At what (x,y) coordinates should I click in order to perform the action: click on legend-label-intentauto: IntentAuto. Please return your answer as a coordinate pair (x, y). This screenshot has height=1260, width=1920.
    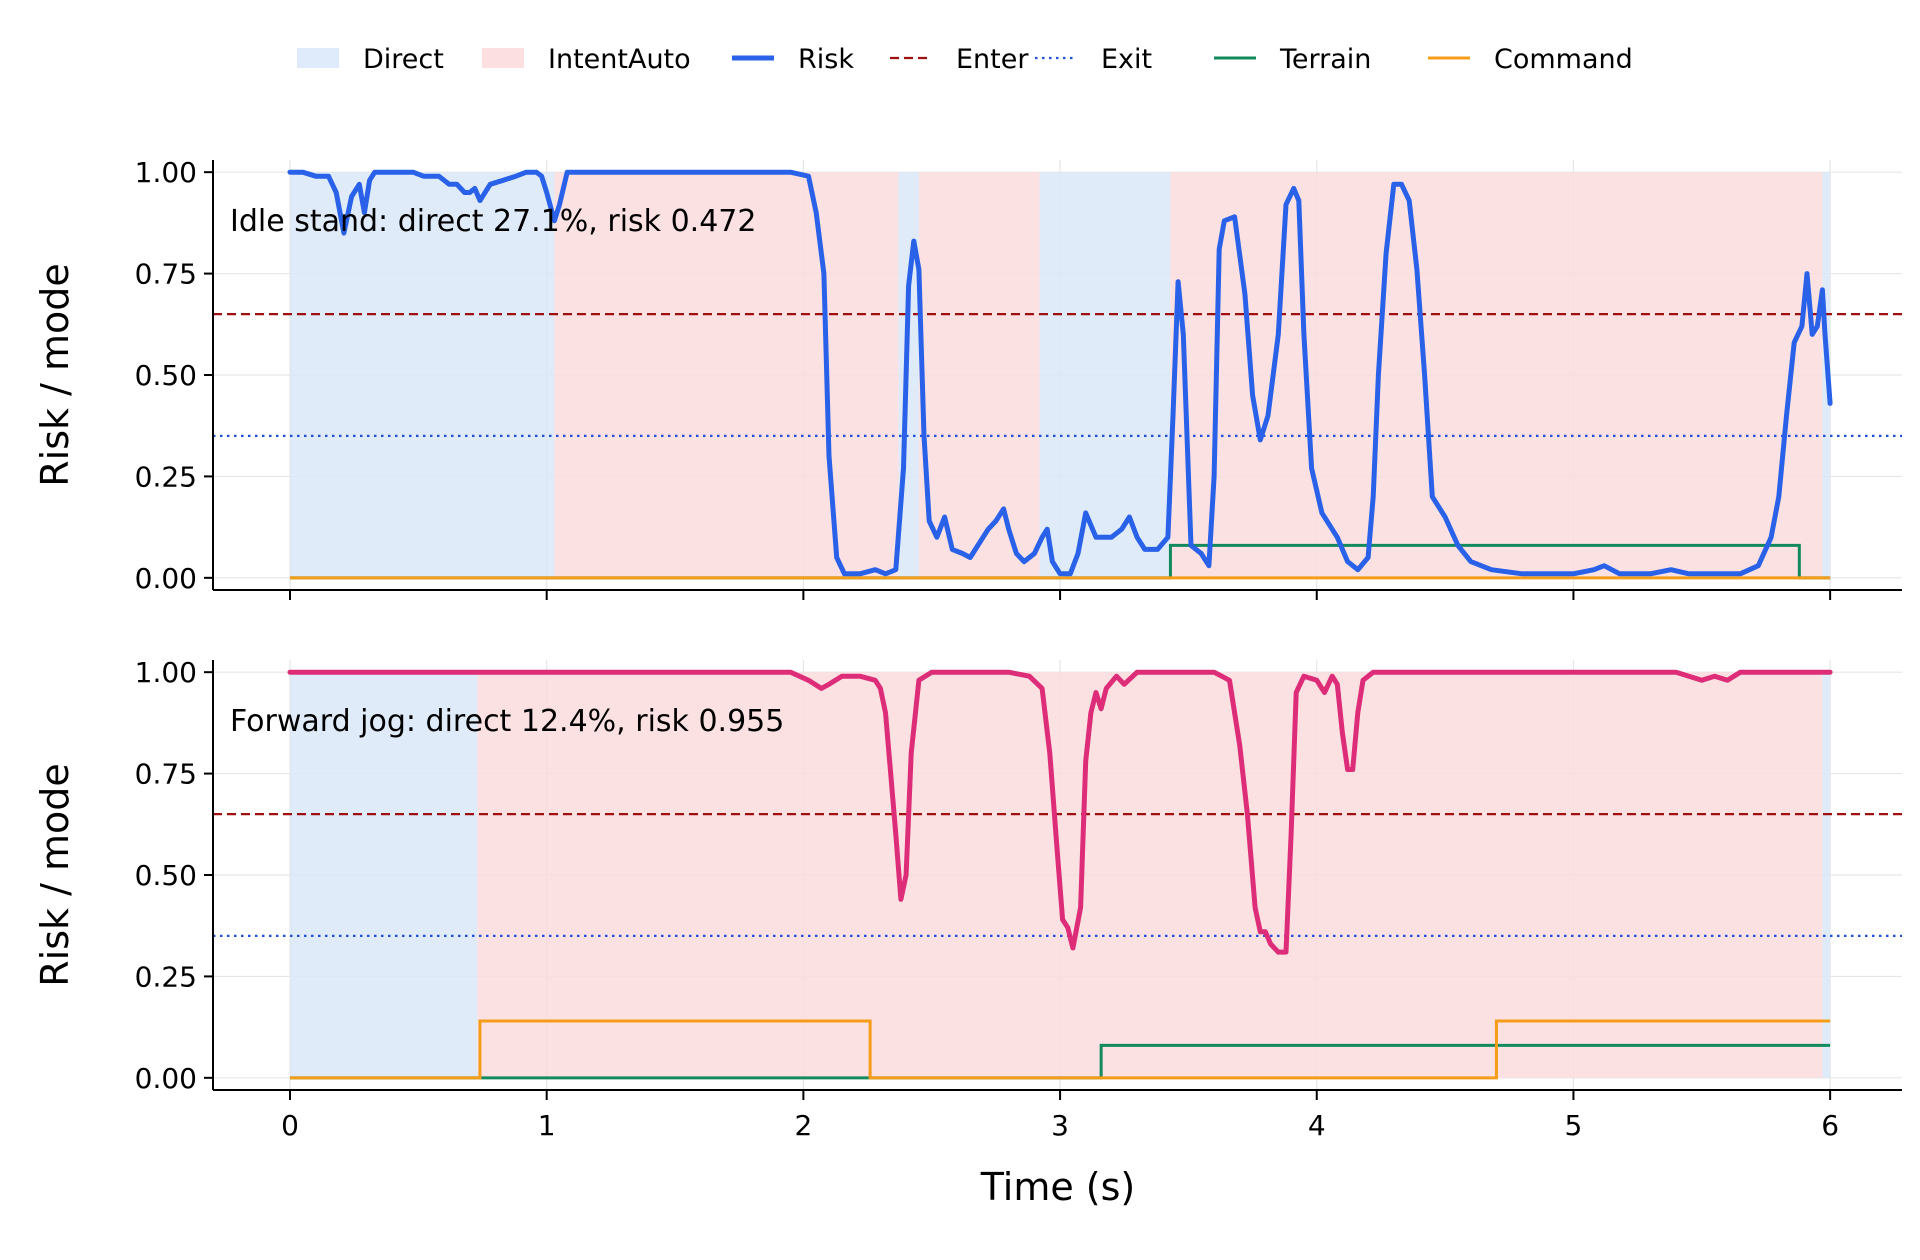
    Looking at the image, I should click on (619, 59).